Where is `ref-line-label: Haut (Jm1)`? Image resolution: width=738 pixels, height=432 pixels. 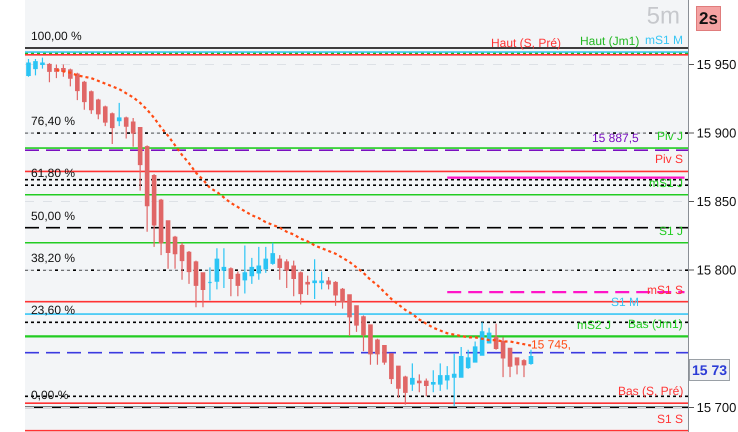
ref-line-label: Haut (Jm1) is located at coordinates (610, 41).